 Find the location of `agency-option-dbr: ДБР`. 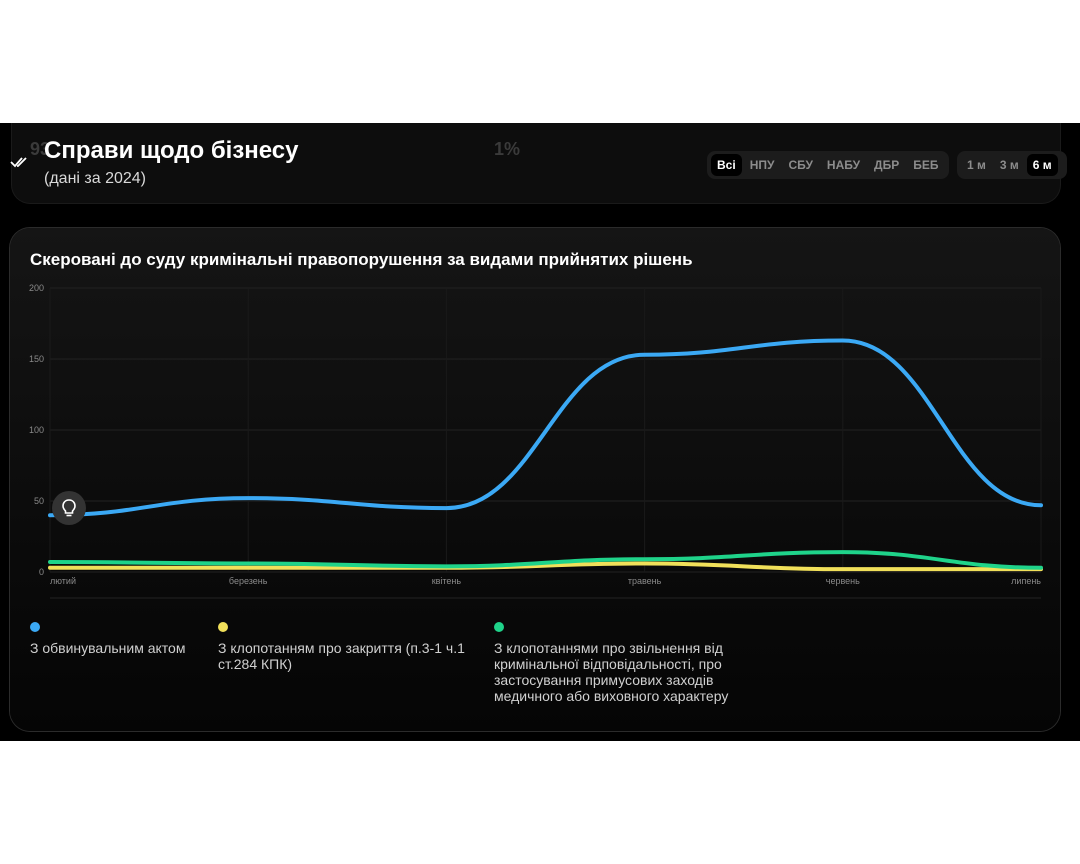

agency-option-dbr: ДБР is located at coordinates (887, 165).